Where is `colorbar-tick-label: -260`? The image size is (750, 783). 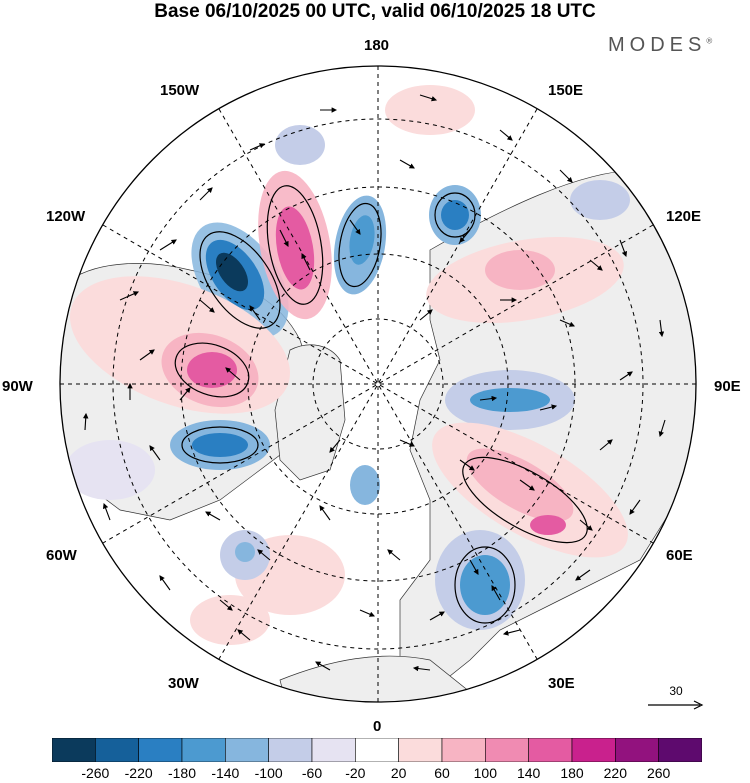
colorbar-tick-label: -260 is located at coordinates (95, 773).